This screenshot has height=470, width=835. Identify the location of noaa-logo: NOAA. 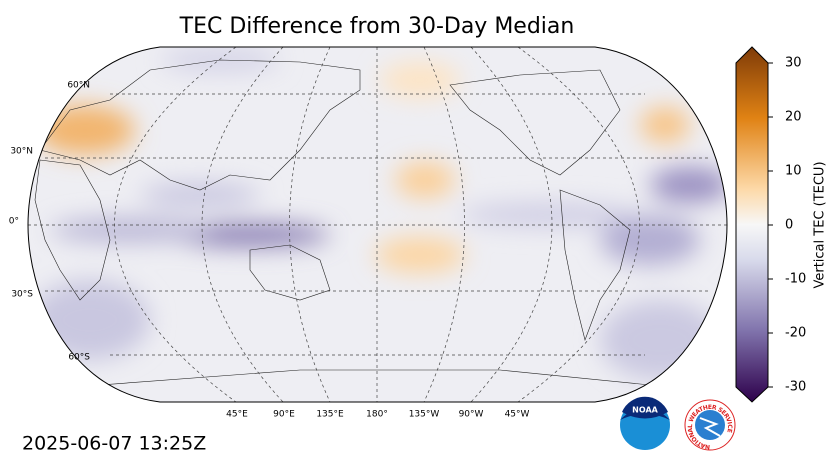
(645, 423).